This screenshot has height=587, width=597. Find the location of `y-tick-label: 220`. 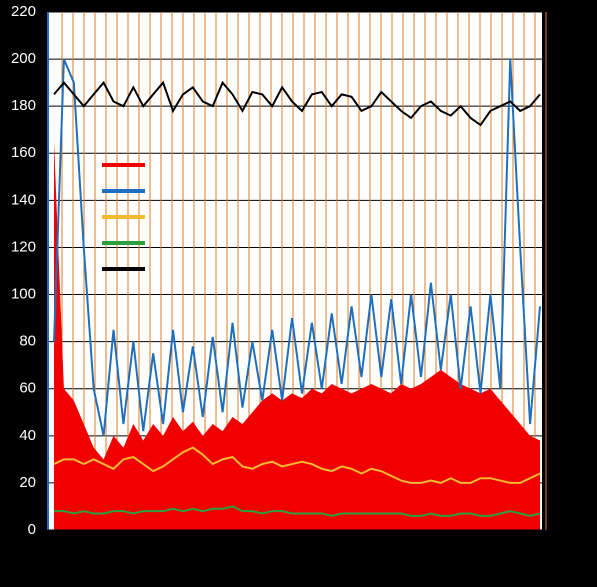

y-tick-label: 220 is located at coordinates (23, 11).